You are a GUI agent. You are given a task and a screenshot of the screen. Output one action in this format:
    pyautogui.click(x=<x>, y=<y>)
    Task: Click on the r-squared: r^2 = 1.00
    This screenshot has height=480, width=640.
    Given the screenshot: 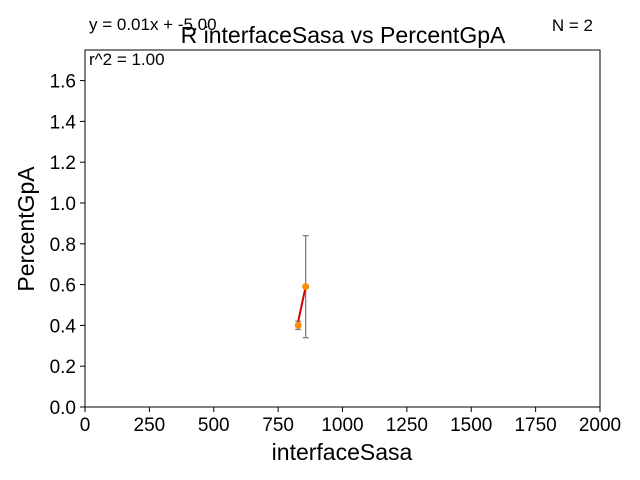 What is the action you would take?
    pyautogui.click(x=127, y=59)
    